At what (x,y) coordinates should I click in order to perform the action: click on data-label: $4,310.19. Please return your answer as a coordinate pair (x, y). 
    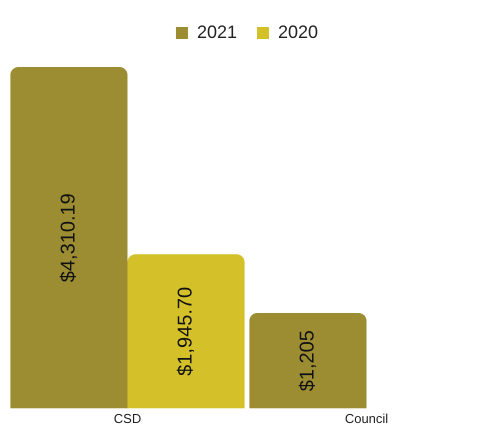
    Looking at the image, I should click on (68, 237).